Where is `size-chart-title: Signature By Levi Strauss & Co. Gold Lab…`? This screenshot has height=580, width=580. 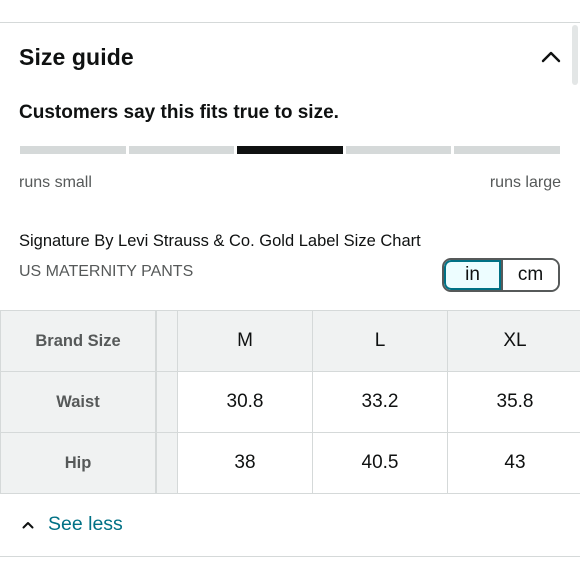 size-chart-title: Signature By Levi Strauss & Co. Gold Lab… is located at coordinates (220, 241).